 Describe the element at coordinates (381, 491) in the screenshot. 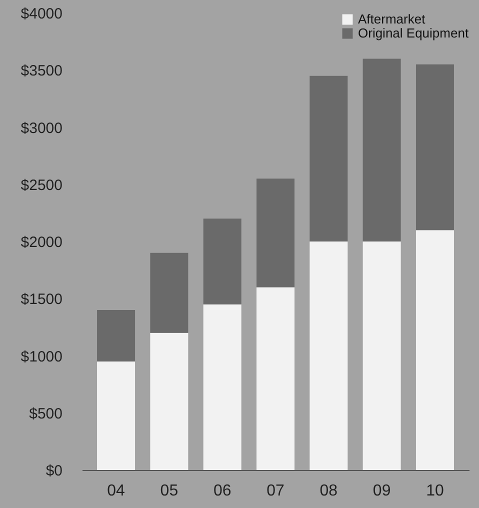

I see `x-tick-label: 09` at that location.